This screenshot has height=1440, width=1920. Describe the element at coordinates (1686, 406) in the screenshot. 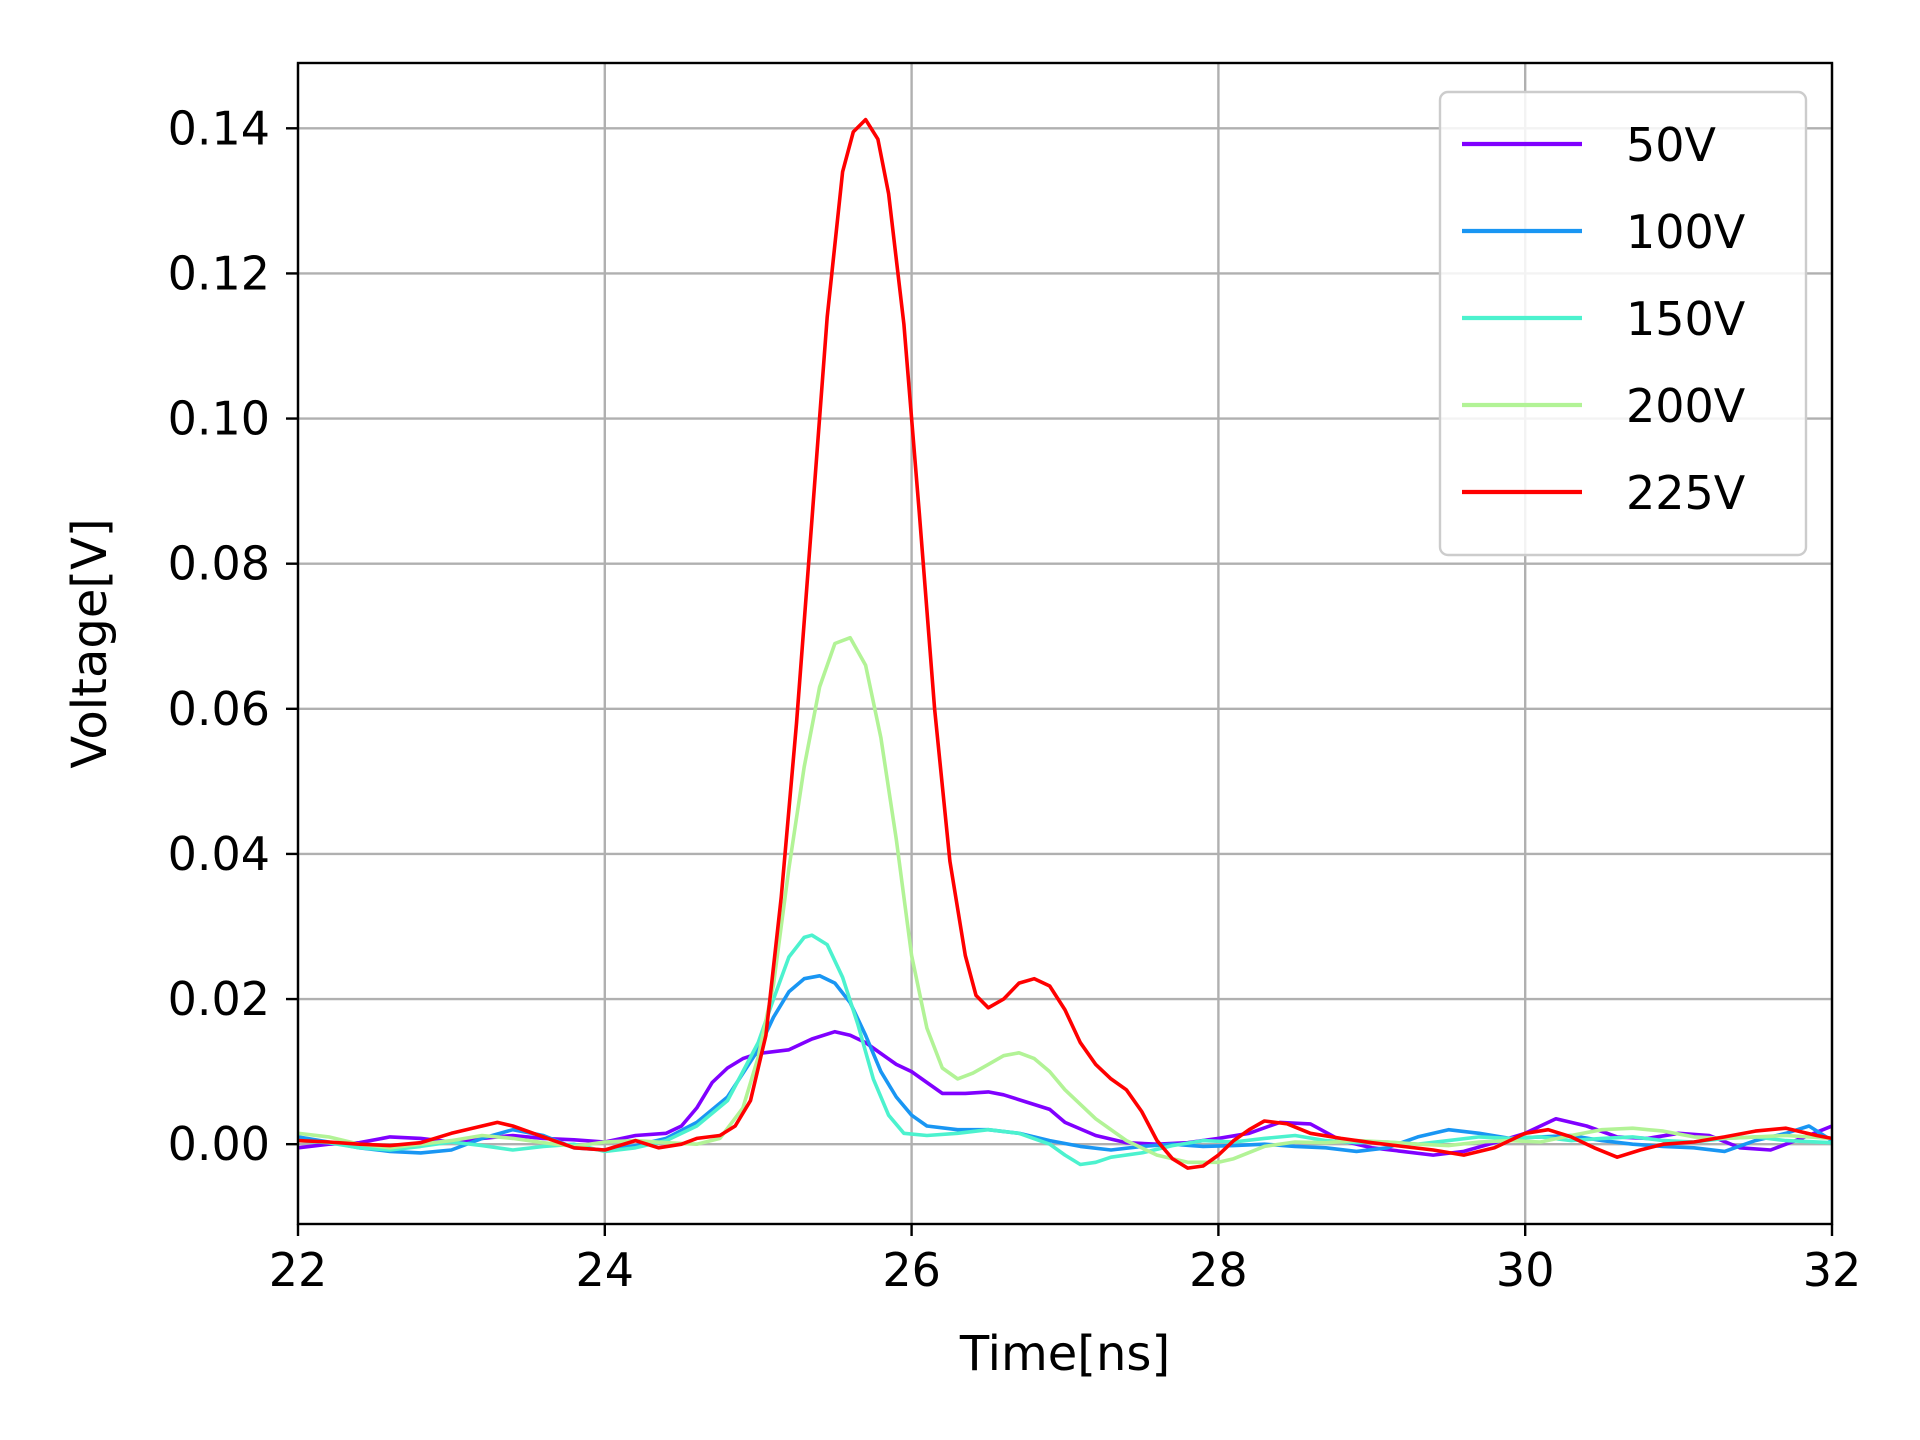

I see `legend-label: 200V` at that location.